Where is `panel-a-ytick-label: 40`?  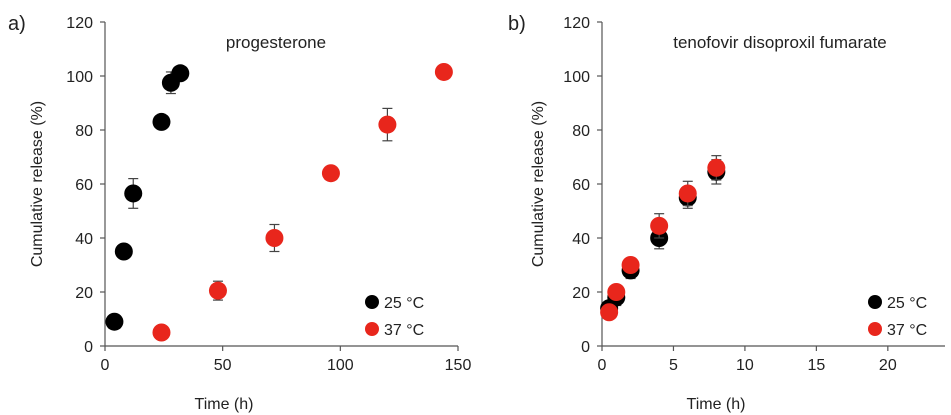
panel-a-ytick-label: 40 is located at coordinates (84, 239).